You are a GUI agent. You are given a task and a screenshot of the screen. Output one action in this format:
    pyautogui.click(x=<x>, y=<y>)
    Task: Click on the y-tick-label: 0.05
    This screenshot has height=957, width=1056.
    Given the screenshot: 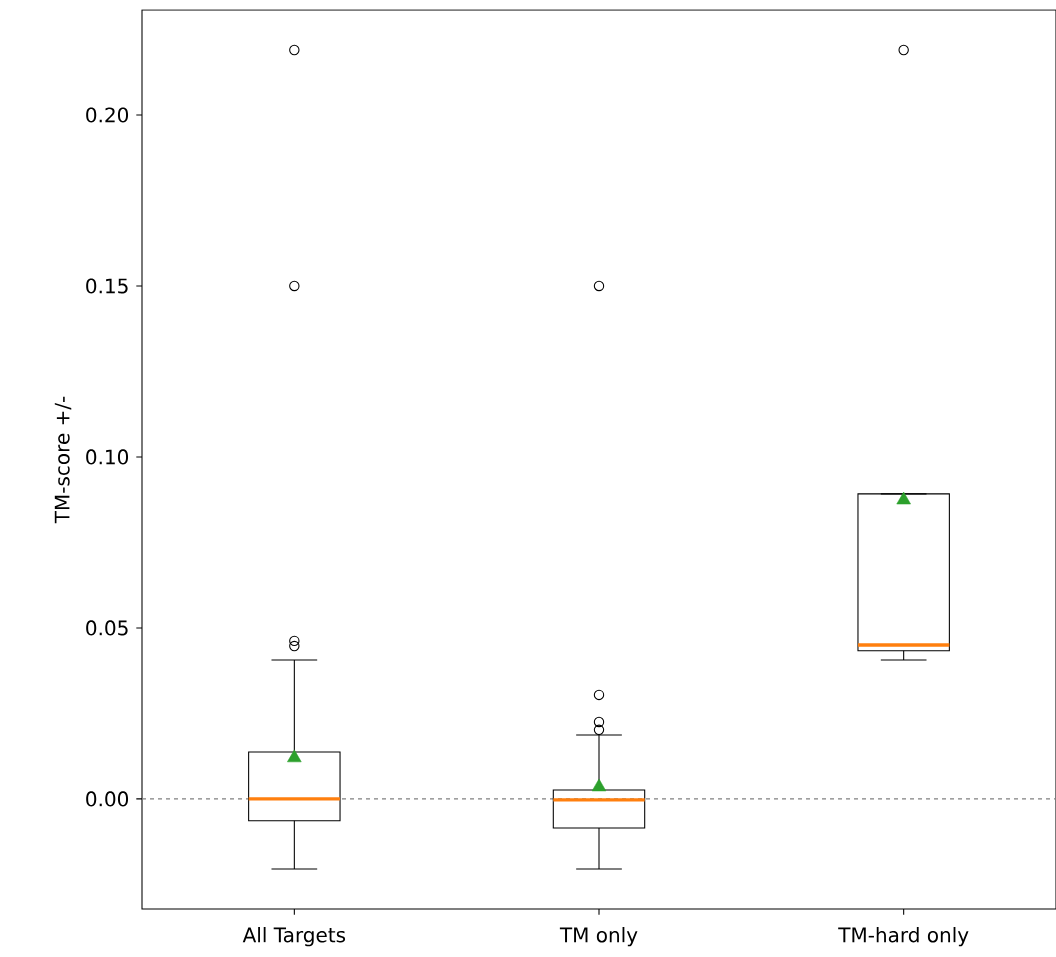 What is the action you would take?
    pyautogui.click(x=107, y=628)
    